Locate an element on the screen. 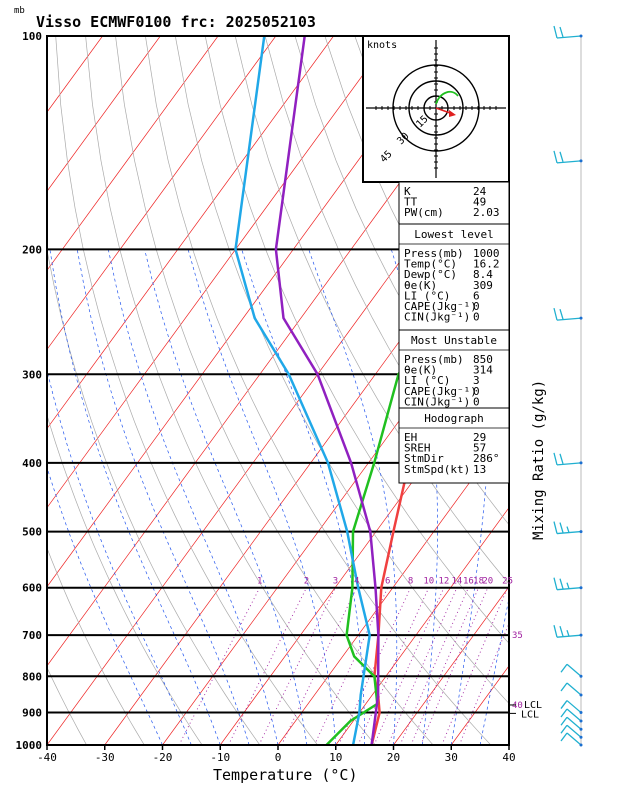 The width and height of the screenshot is (618, 800). table-heading: Lowest level is located at coordinates (453, 234).